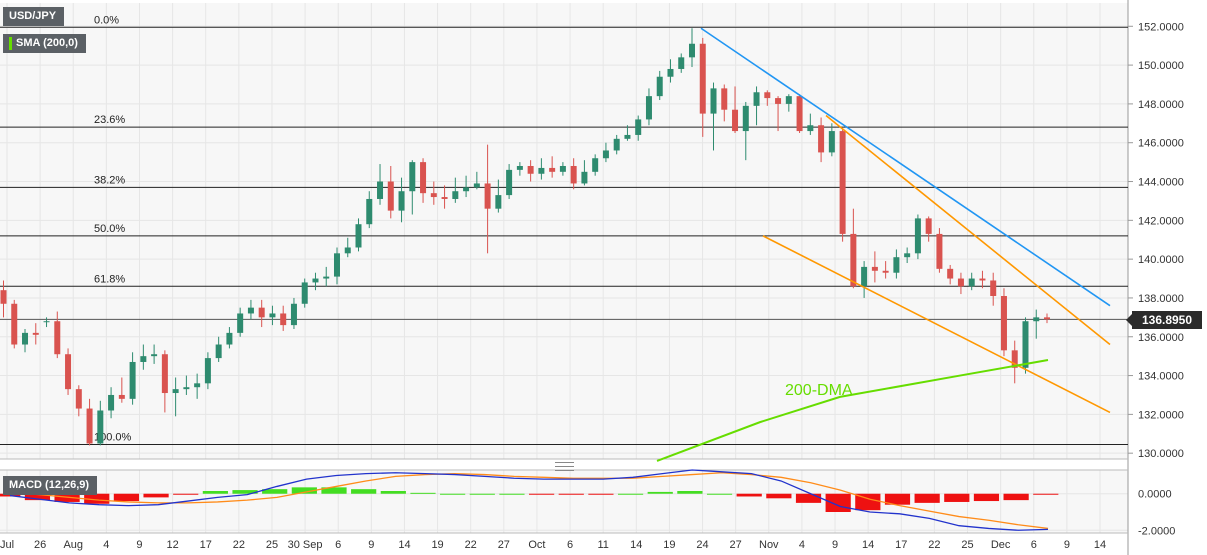 This screenshot has height=555, width=1207. What do you see at coordinates (636, 545) in the screenshot?
I see `x-tick-label: 14` at bounding box center [636, 545].